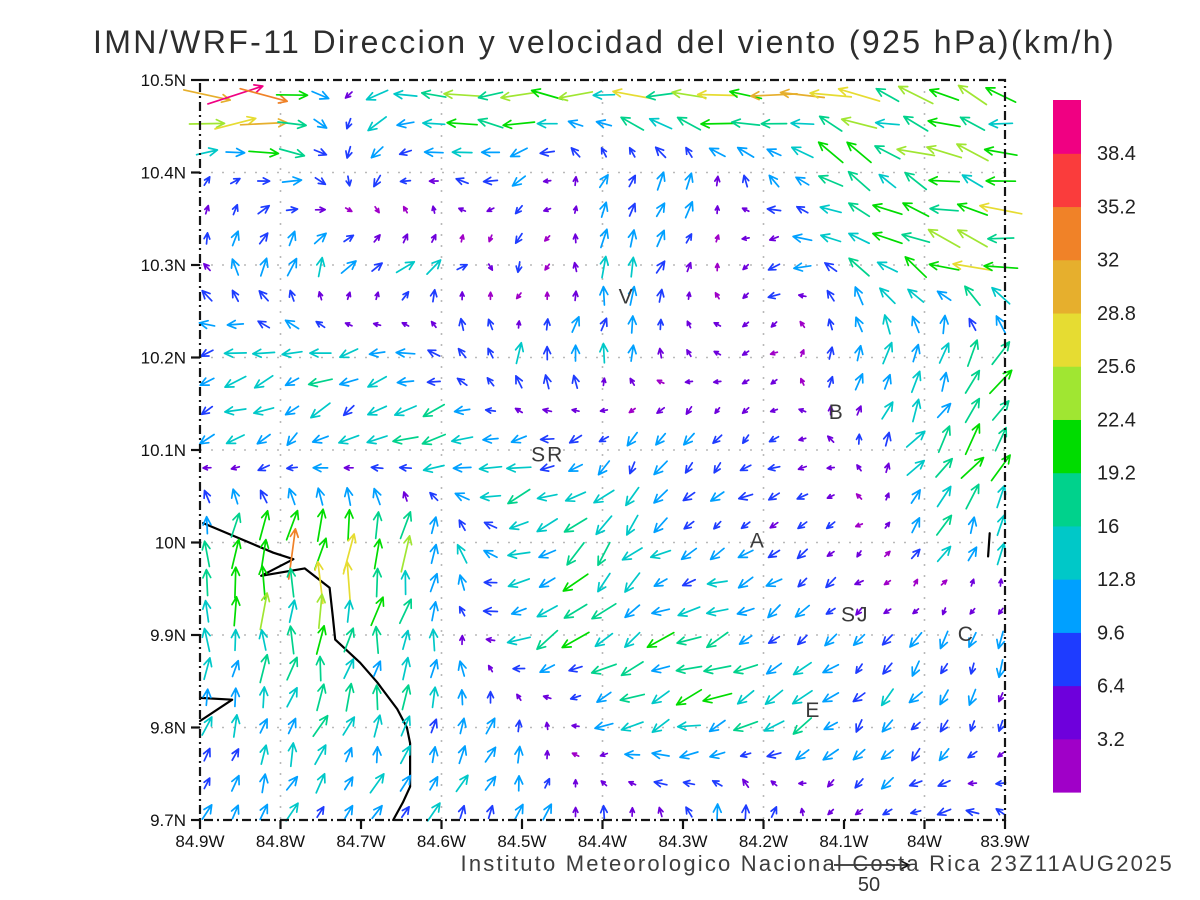  Describe the element at coordinates (280, 841) in the screenshot. I see `x-axis-tick-label: 84.8W` at that location.